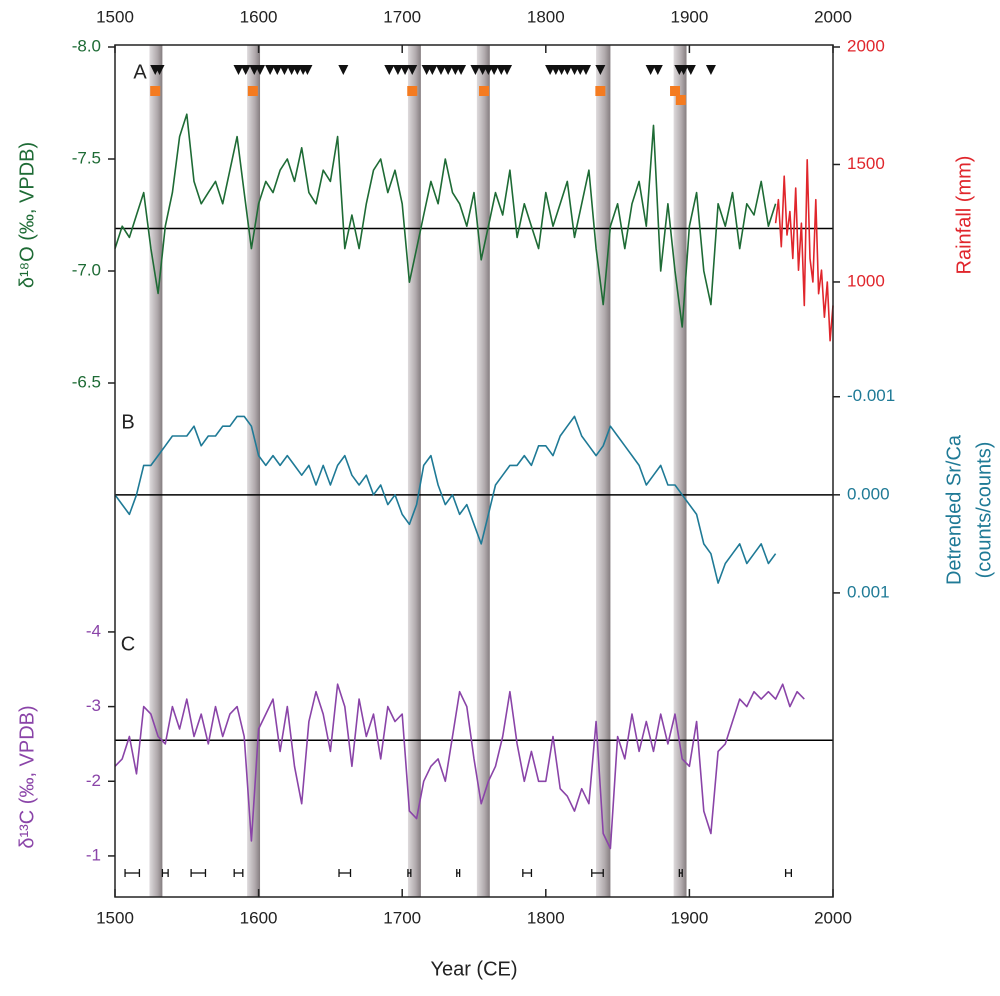 The height and width of the screenshot is (996, 1000). Describe the element at coordinates (27, 215) in the screenshot. I see `y-axis-title: δ¹⁸O (‰, VPDB)` at that location.